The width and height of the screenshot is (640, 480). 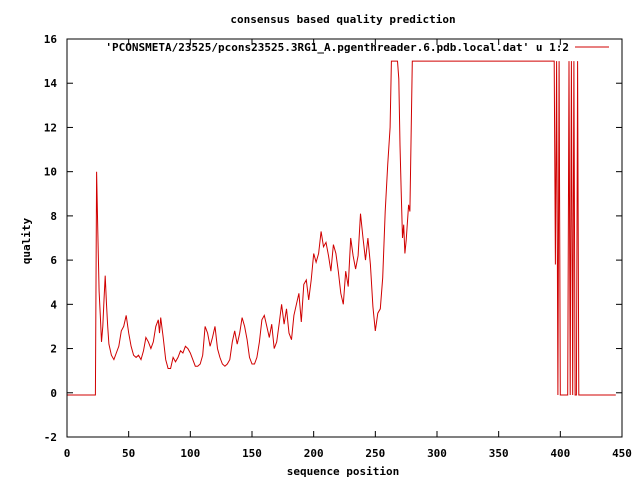 What do you see at coordinates (437, 453) in the screenshot?
I see `x-tick-label: 300` at bounding box center [437, 453].